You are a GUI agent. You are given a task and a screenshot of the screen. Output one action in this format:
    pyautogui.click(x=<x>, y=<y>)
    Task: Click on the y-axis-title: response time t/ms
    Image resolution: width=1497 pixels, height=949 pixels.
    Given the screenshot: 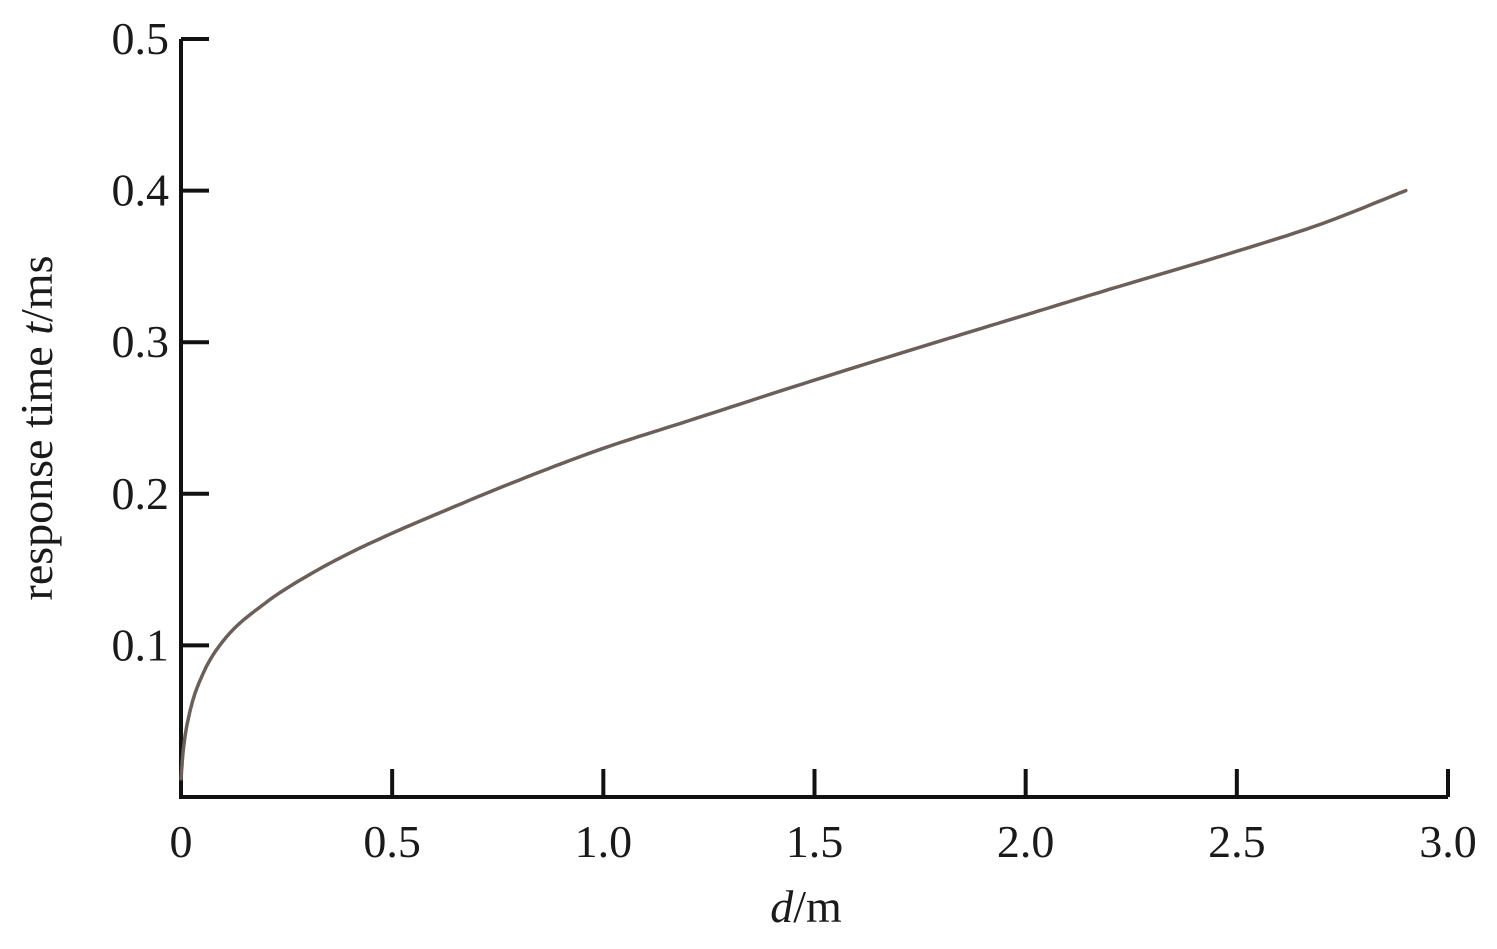 What is the action you would take?
    pyautogui.click(x=36, y=428)
    